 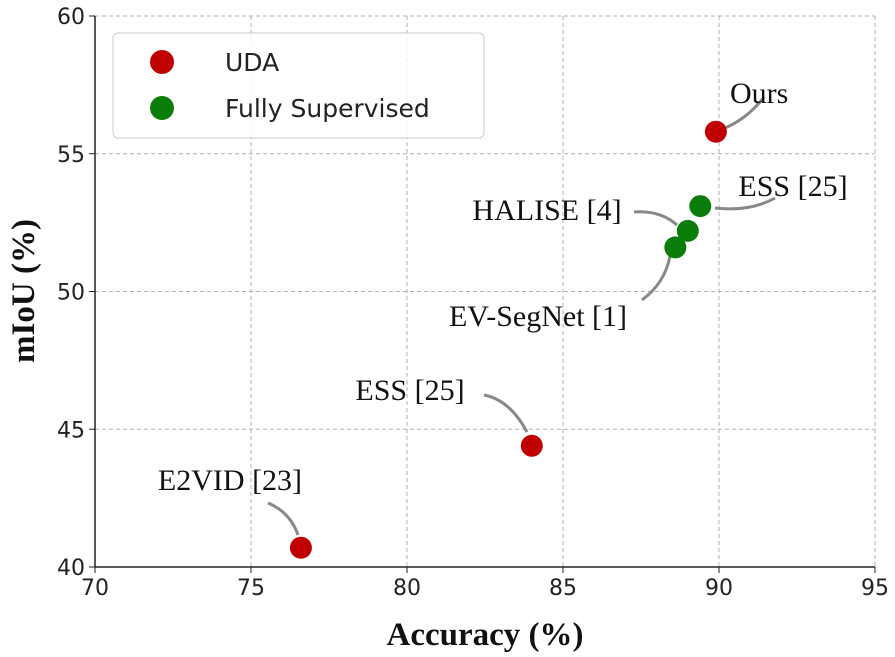 What do you see at coordinates (252, 62) in the screenshot?
I see `legend-label: UDA` at bounding box center [252, 62].